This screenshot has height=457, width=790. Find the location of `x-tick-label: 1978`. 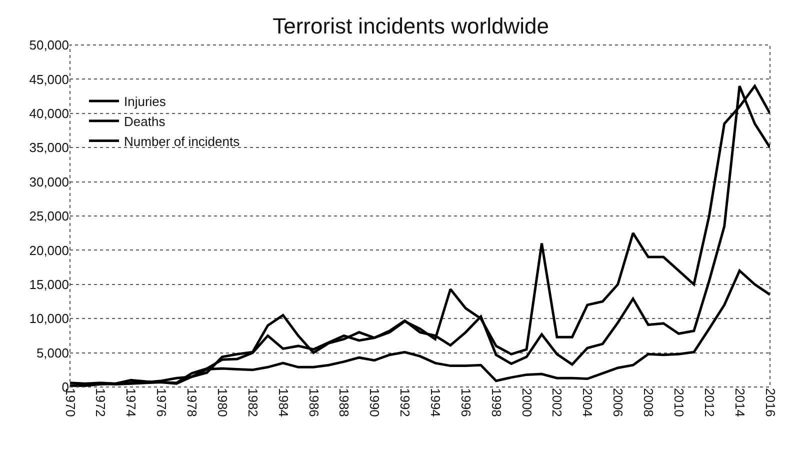

x-tick-label: 1978 is located at coordinates (192, 402).